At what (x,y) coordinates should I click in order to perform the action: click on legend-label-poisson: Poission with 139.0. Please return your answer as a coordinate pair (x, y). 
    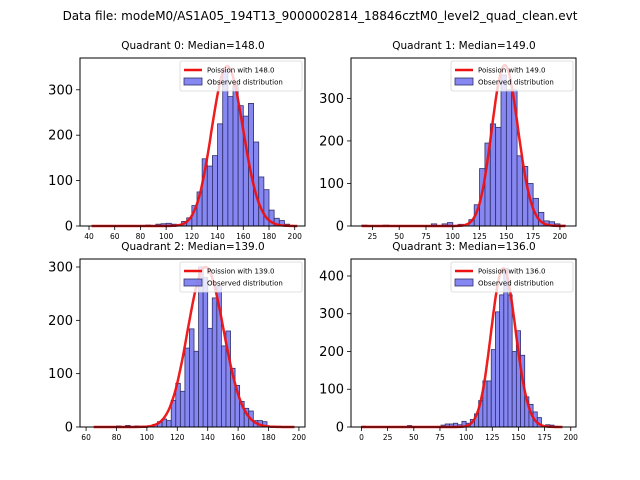
    Looking at the image, I should click on (241, 272).